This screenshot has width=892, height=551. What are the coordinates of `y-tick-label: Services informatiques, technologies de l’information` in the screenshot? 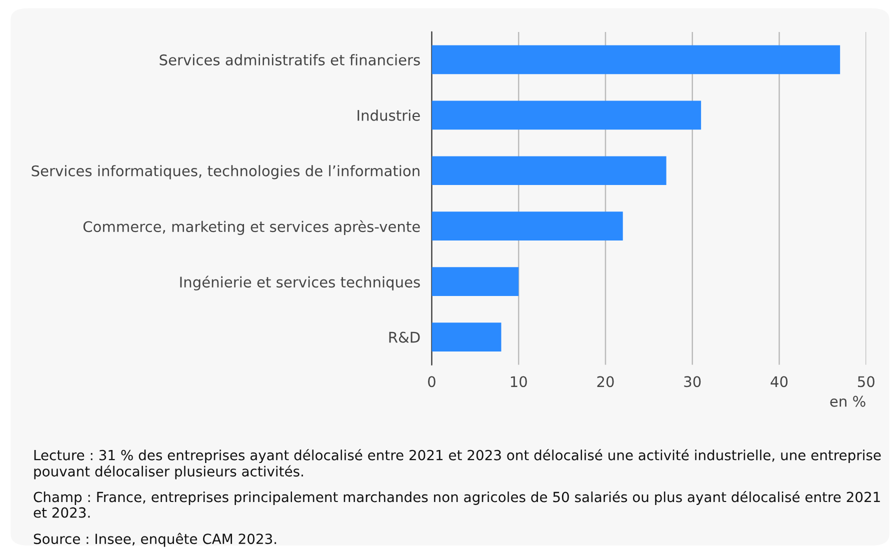 It's located at (226, 172).